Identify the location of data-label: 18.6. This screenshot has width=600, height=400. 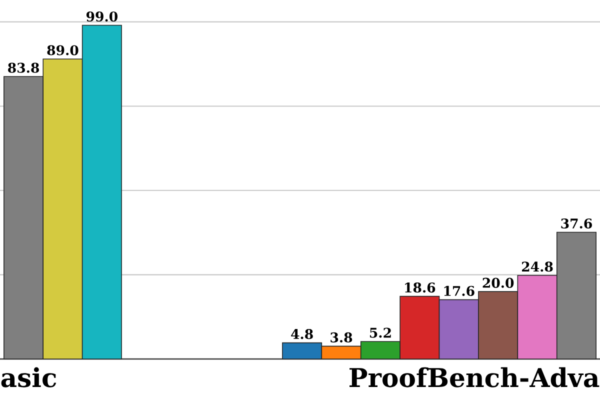
(420, 287).